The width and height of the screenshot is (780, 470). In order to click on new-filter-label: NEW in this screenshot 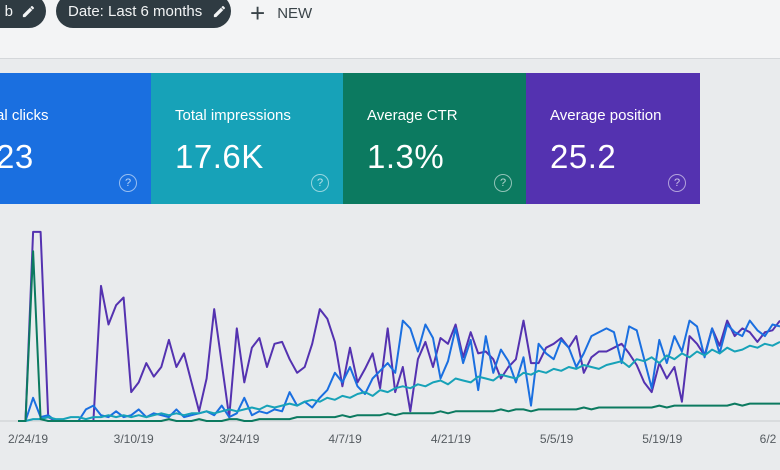, I will do `click(295, 13)`.